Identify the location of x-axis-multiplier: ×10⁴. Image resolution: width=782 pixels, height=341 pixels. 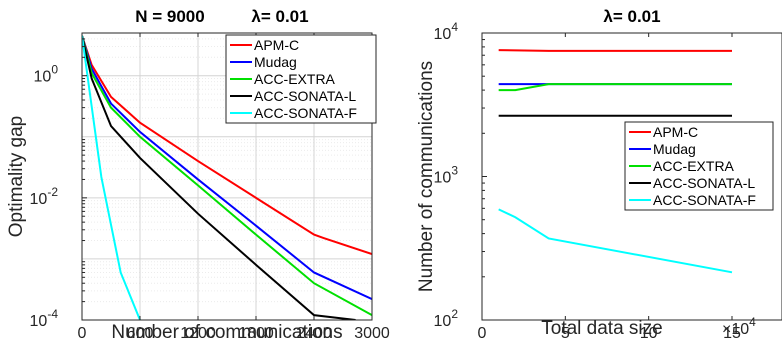
(739, 326).